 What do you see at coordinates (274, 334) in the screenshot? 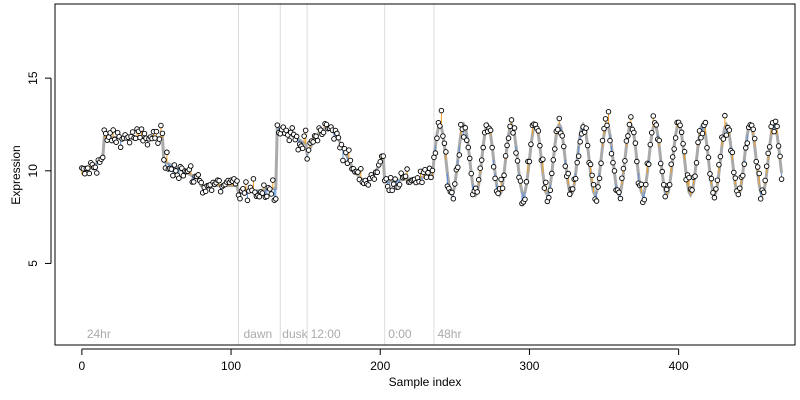
I see `phase-labels: 24hr dawn dusk 12:00 0:00 48hr` at bounding box center [274, 334].